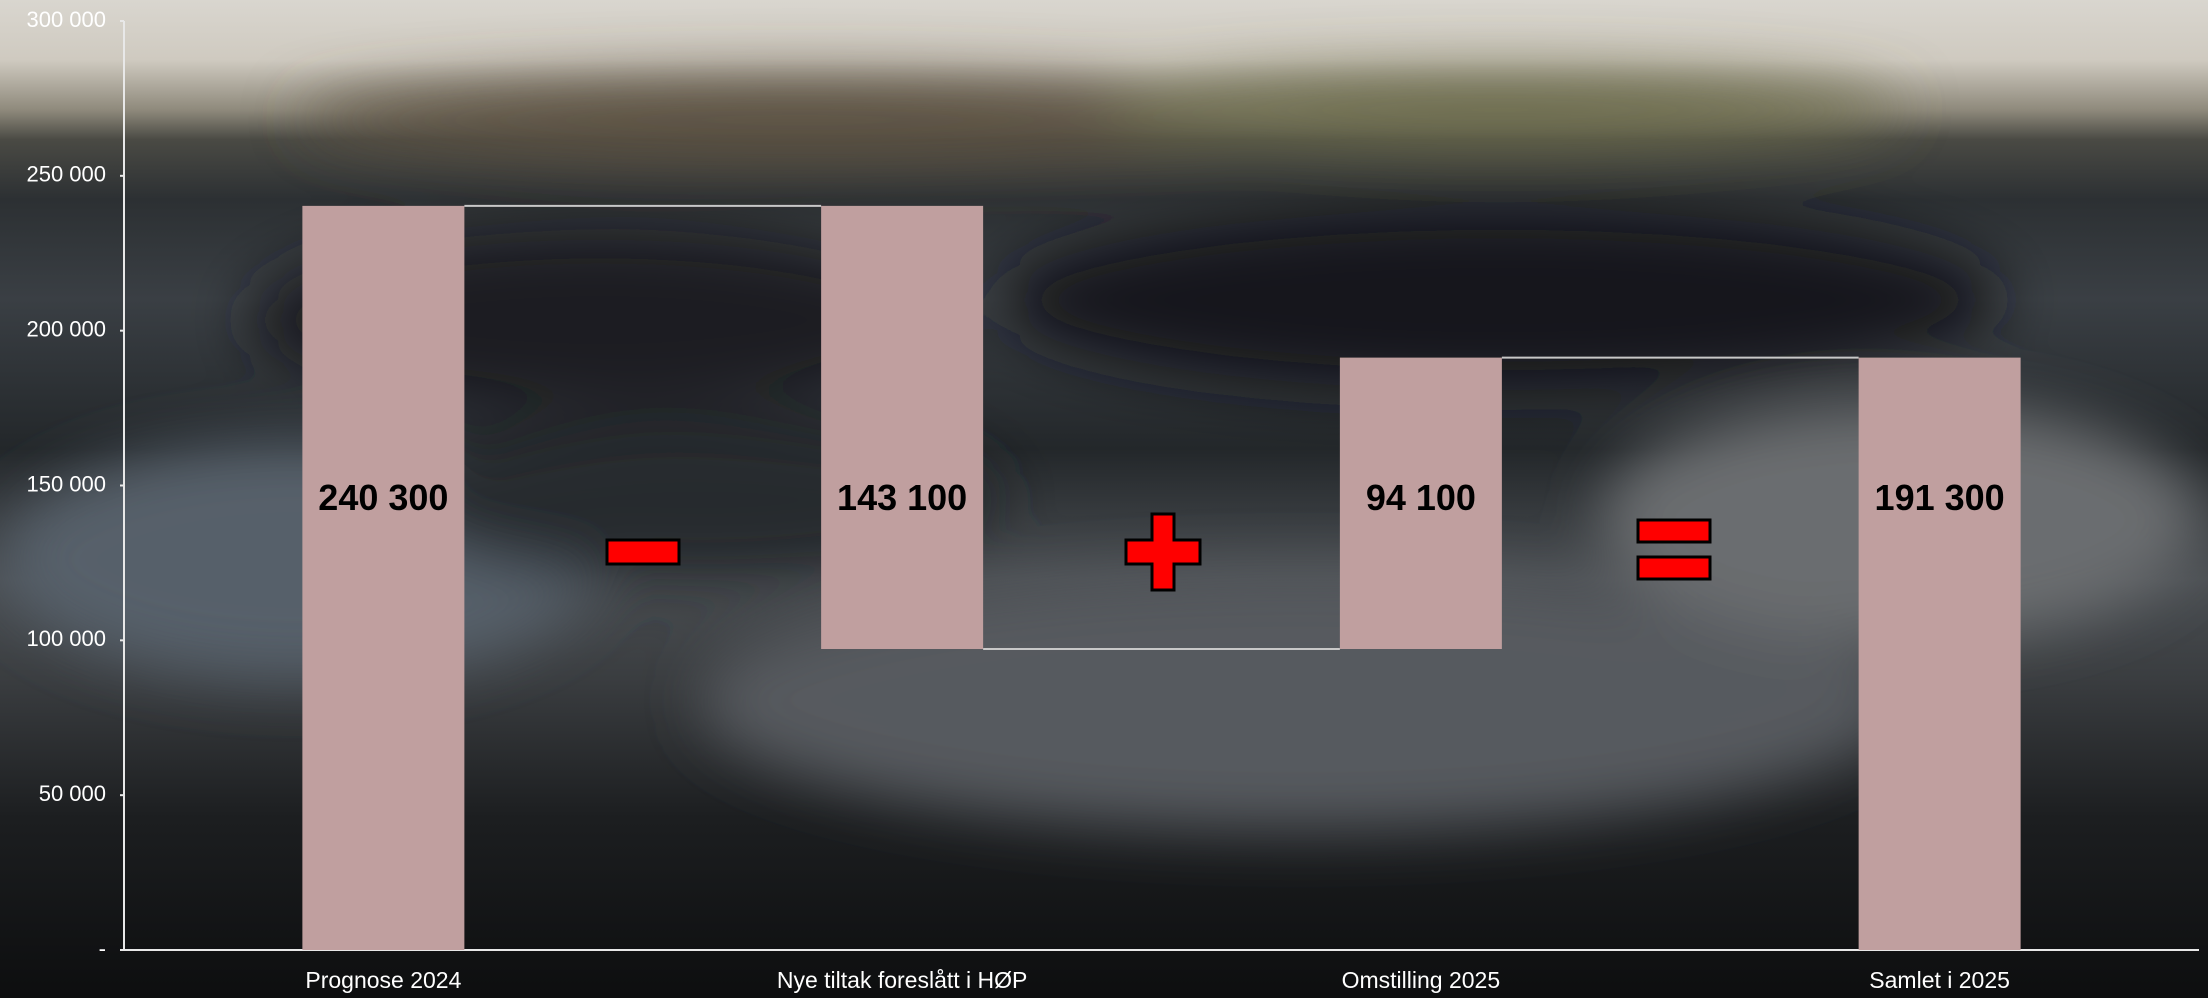 The width and height of the screenshot is (2208, 998). What do you see at coordinates (72, 793) in the screenshot?
I see `y-tick-label: 50 000` at bounding box center [72, 793].